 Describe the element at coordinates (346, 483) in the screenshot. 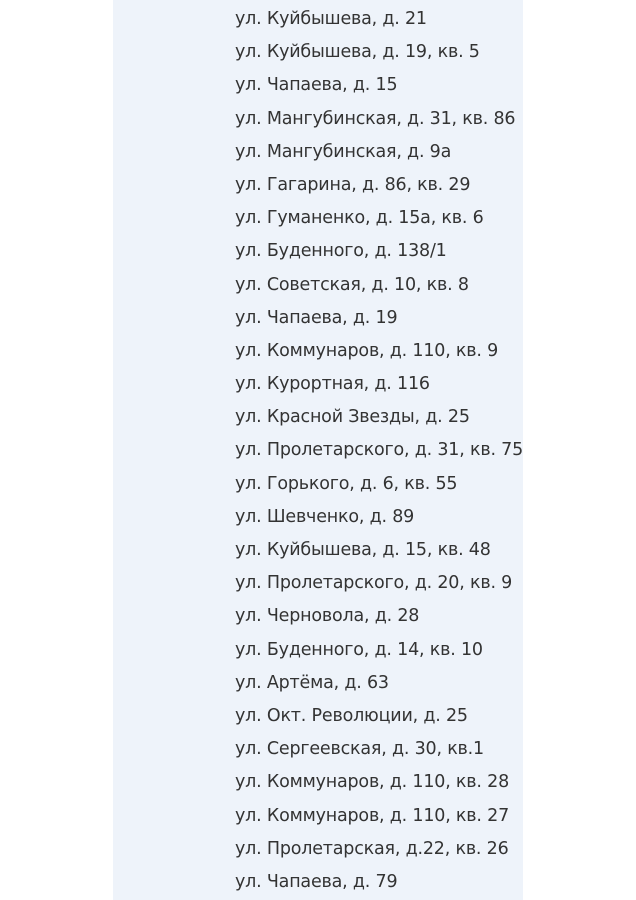

I see `address-item: ул. Горького, д. 6, кв. 55` at that location.